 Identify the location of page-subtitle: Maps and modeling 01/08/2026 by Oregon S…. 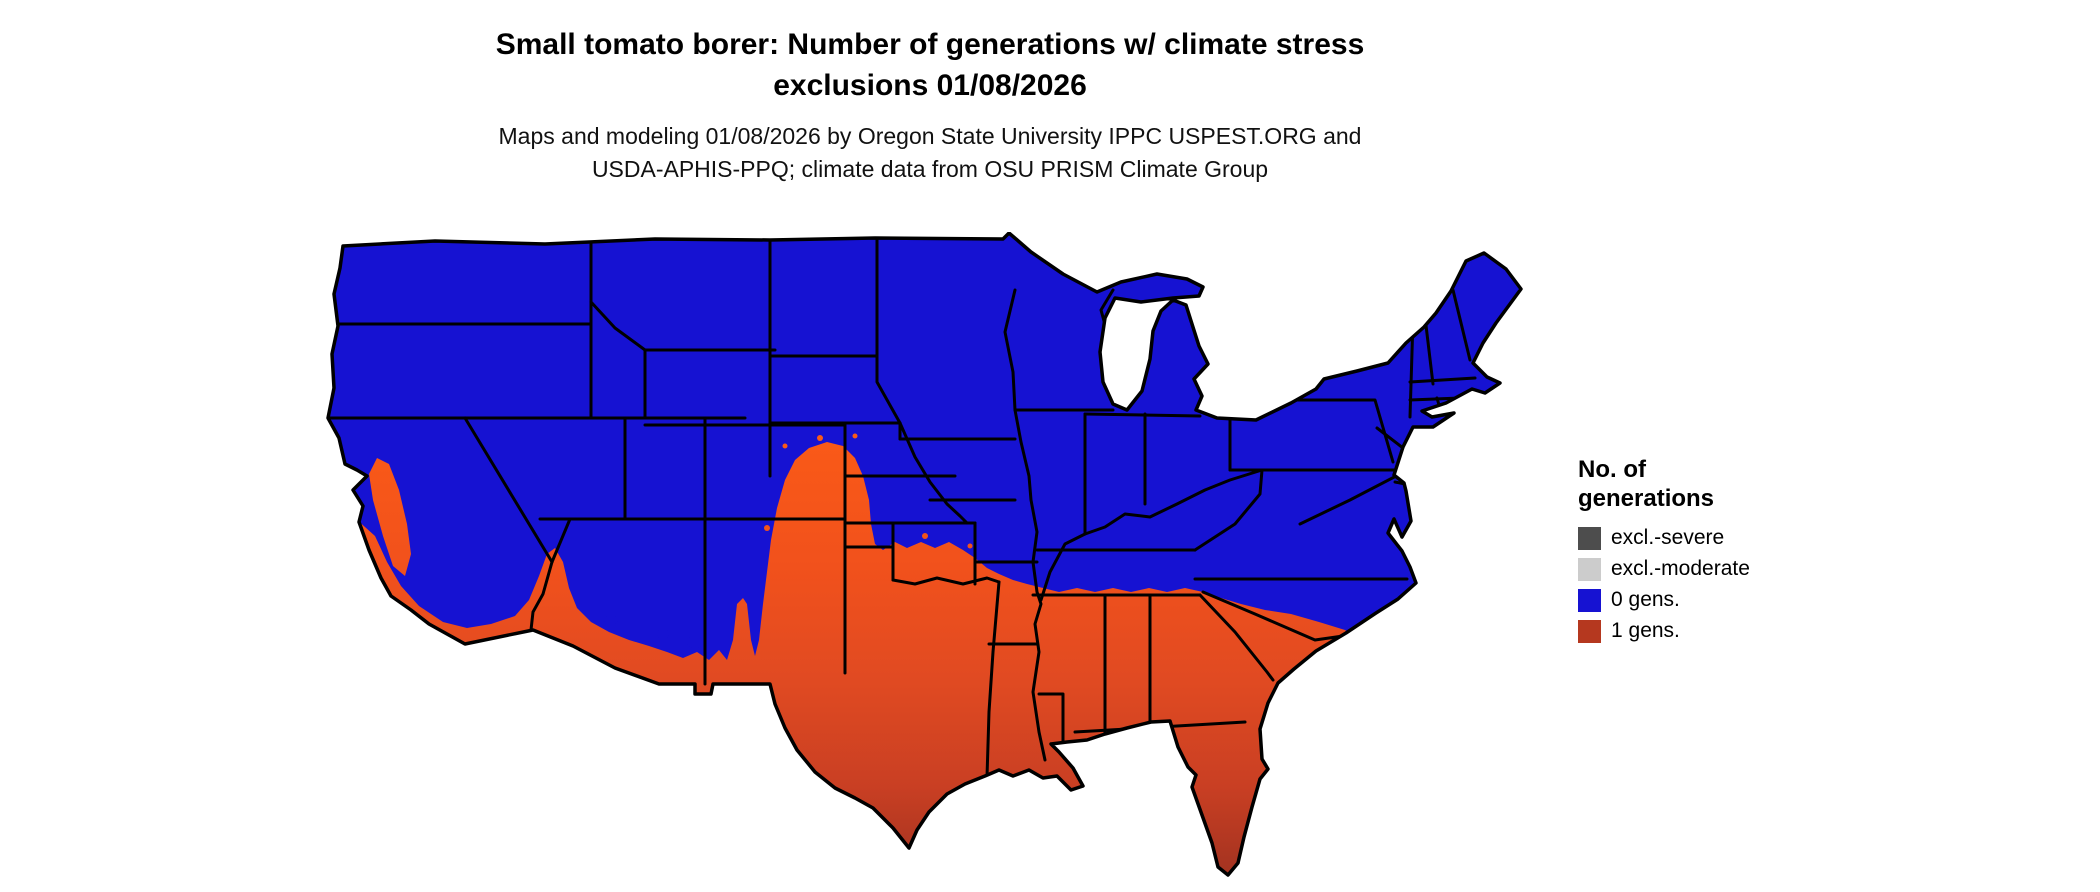
(930, 153).